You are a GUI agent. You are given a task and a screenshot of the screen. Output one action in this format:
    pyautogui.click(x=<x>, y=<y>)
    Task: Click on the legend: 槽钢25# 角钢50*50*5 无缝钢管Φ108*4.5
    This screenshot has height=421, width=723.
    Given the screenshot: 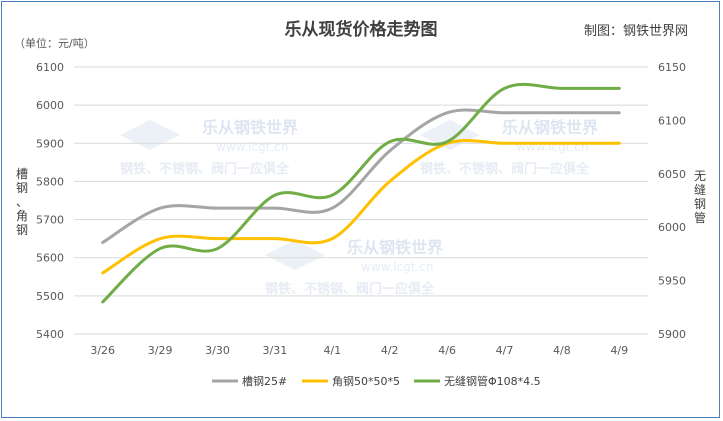 What is the action you would take?
    pyautogui.click(x=376, y=381)
    